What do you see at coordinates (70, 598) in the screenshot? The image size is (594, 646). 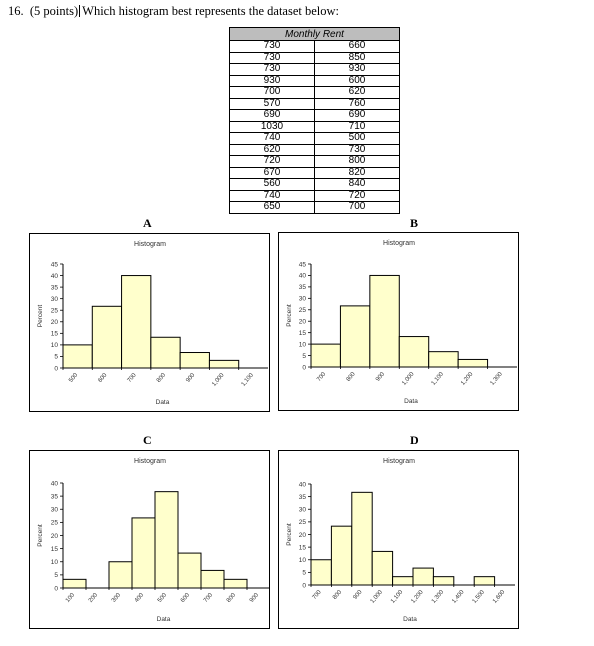 I see `x-tick-label: 100` at bounding box center [70, 598].